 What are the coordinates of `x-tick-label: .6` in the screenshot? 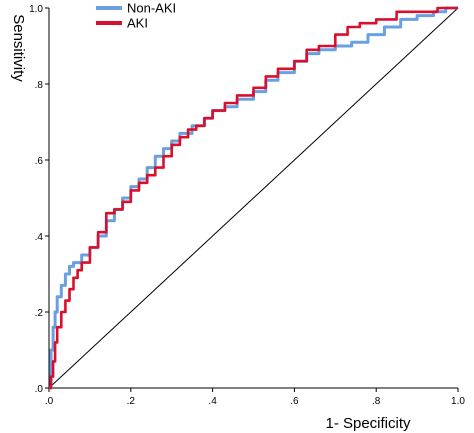 It's located at (294, 401).